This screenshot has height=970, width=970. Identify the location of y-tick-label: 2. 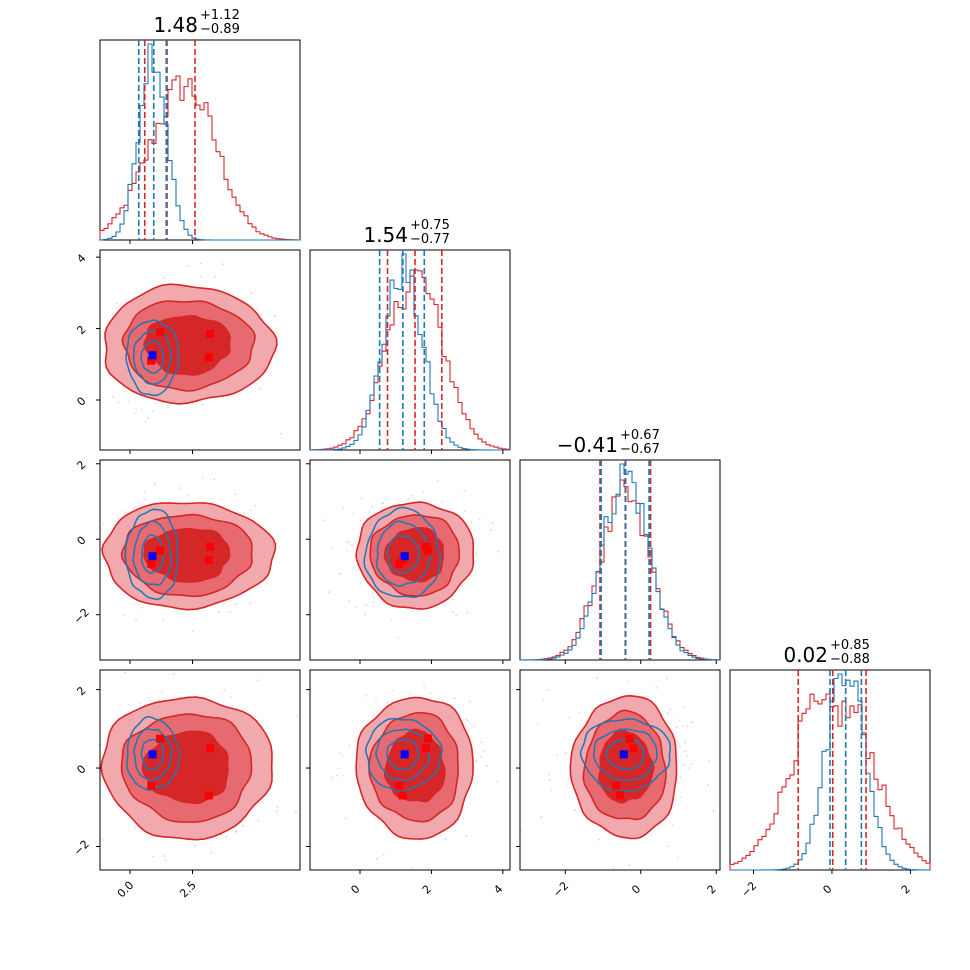
(81, 330).